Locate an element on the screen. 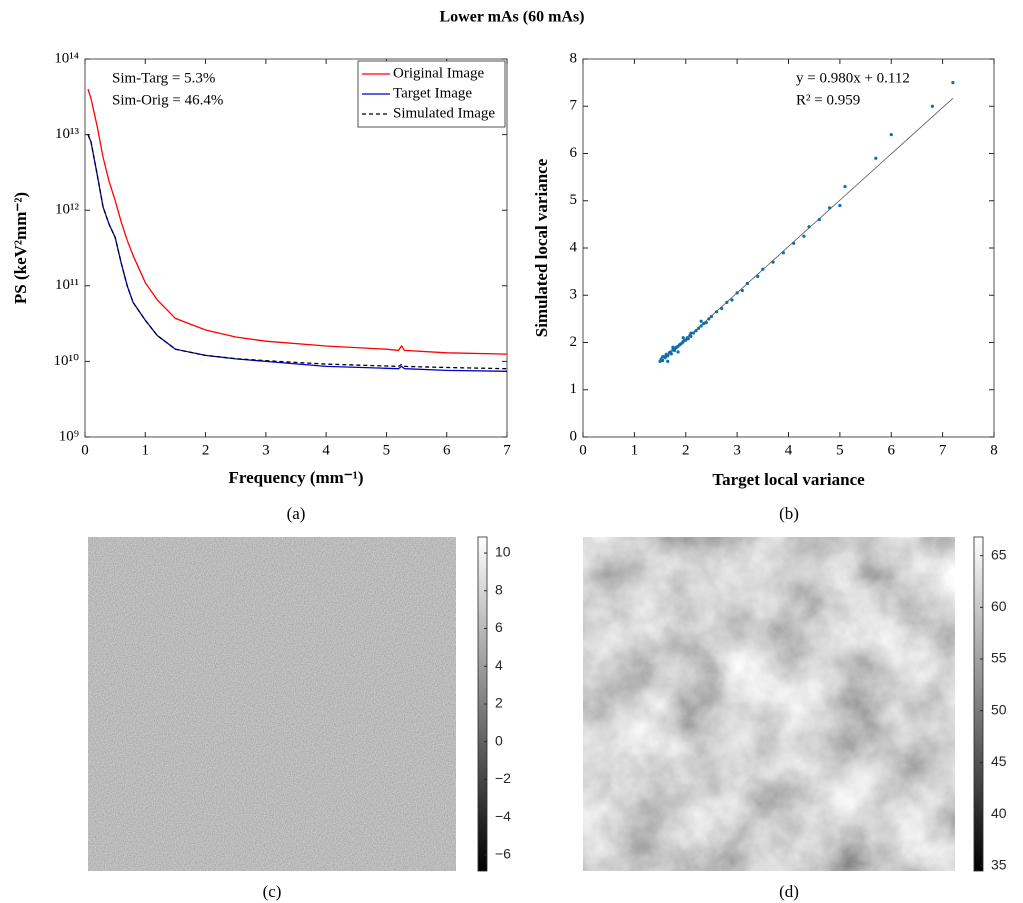 Image resolution: width=1023 pixels, height=903 pixels. colorbar-tick-label: 0 is located at coordinates (499, 740).